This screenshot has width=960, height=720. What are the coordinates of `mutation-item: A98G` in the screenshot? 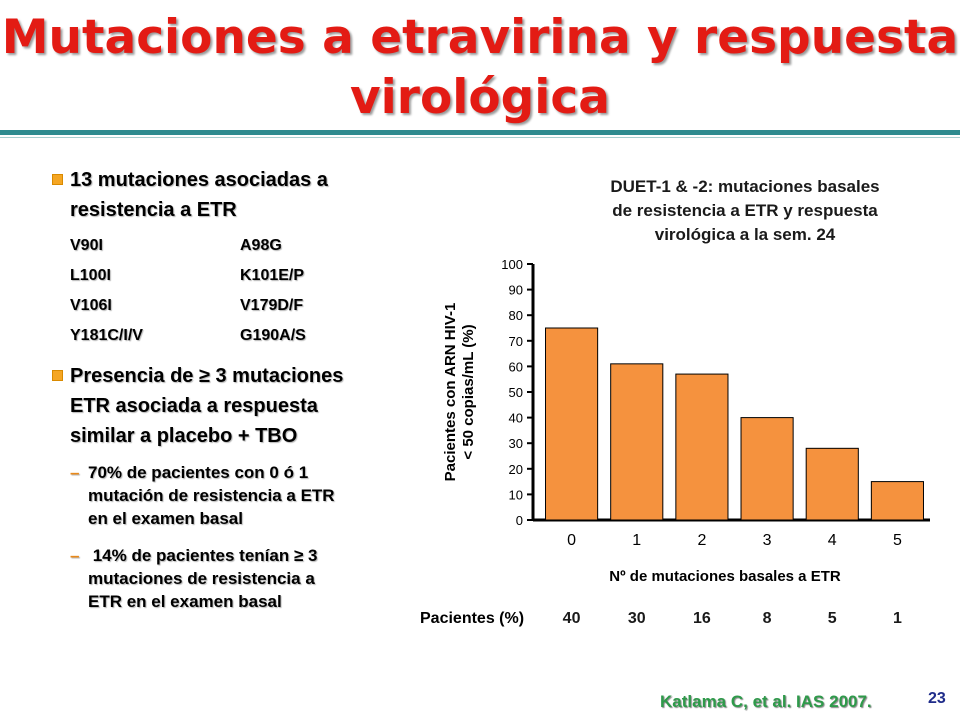 It's located at (261, 245).